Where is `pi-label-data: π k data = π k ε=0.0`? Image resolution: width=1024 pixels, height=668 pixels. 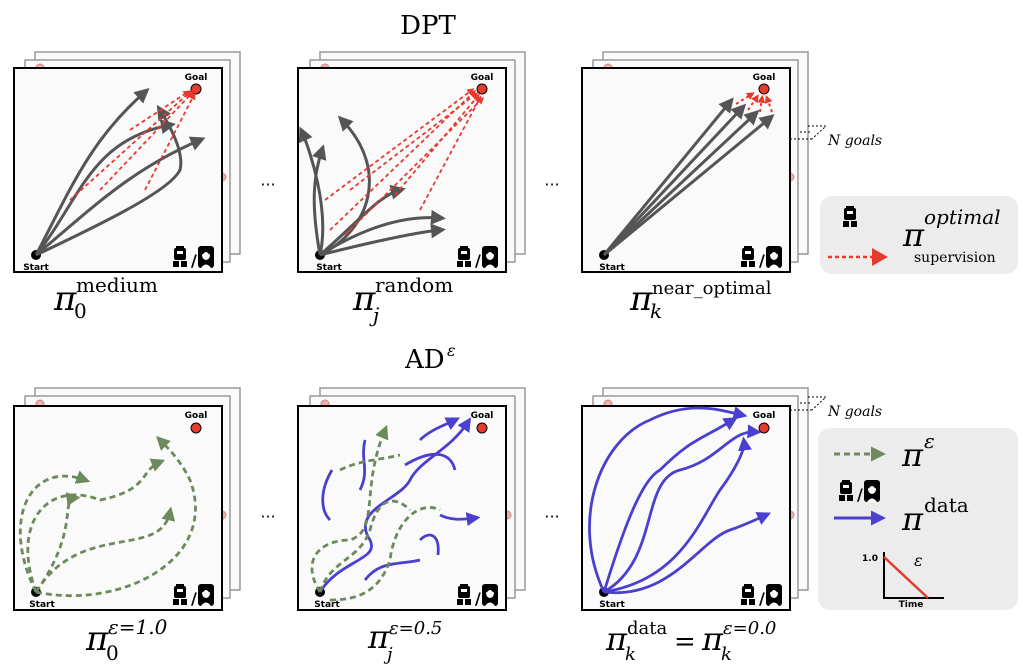
pi-label-data: π k data = π k ε=0.0 is located at coordinates (690, 641).